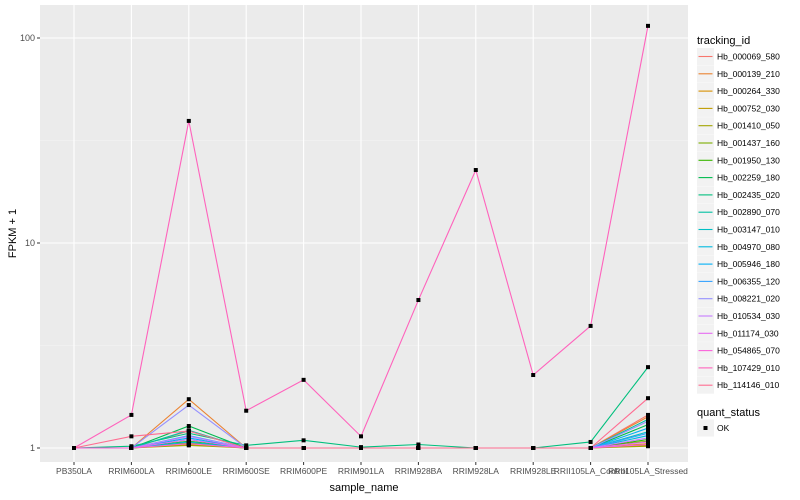 The image size is (800, 500). Describe the element at coordinates (247, 471) in the screenshot. I see `x-tick-label: RRIM600SE` at that location.